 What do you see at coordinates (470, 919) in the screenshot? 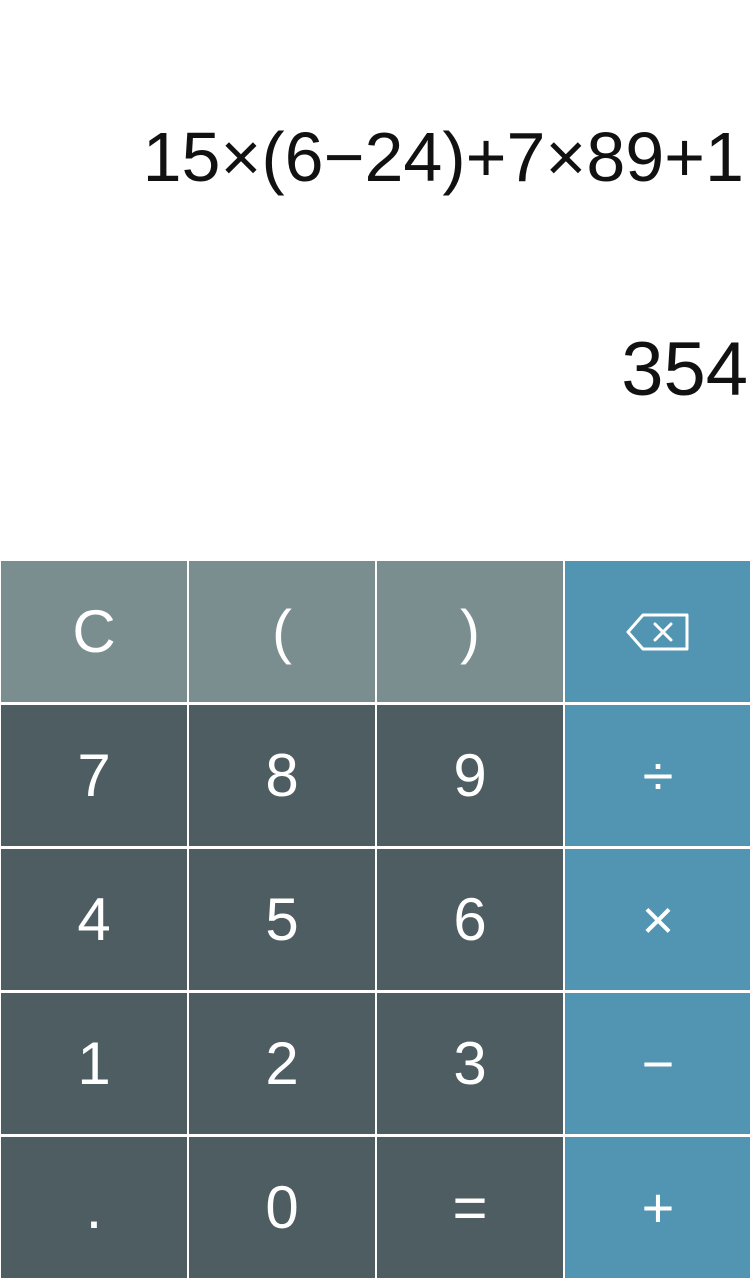
I see `digit-6-button: 6` at bounding box center [470, 919].